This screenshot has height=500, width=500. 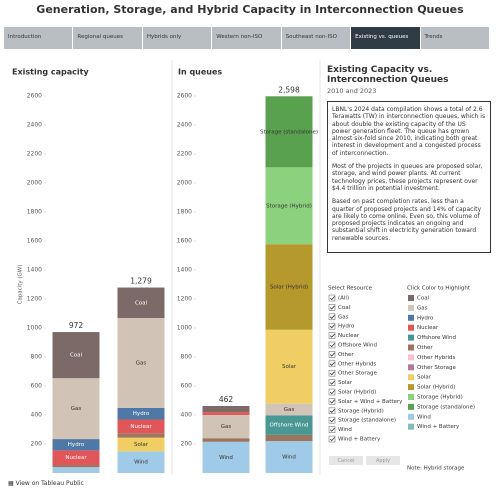 I want to click on button-label: Apply, so click(x=383, y=461).